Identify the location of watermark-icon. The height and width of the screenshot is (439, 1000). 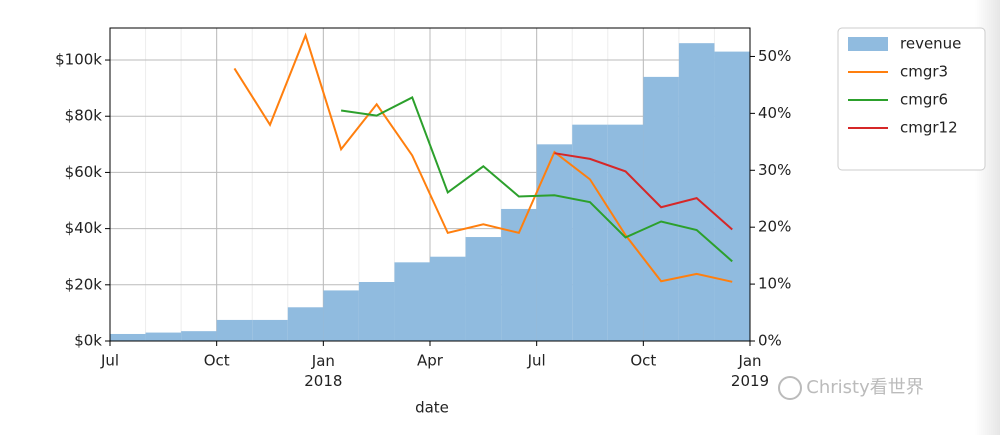
(790, 388).